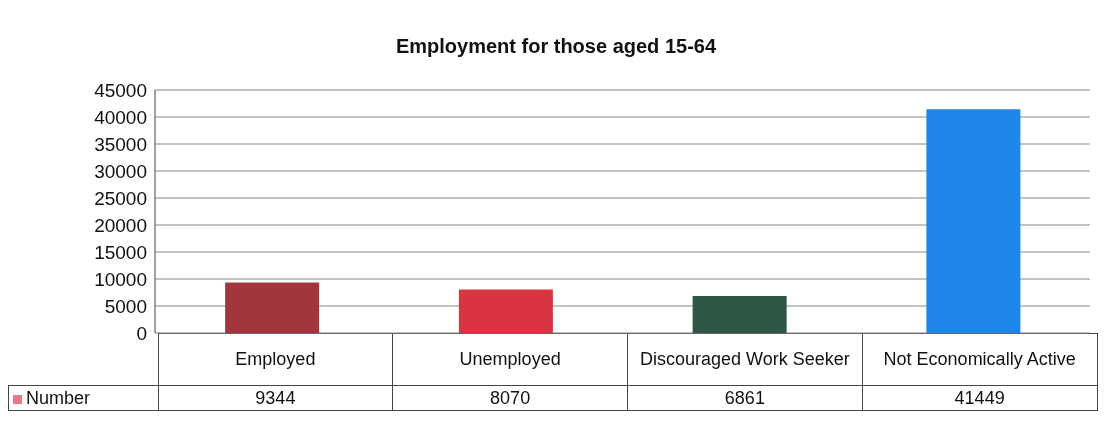  I want to click on y-tick-label: 15000, so click(120, 252).